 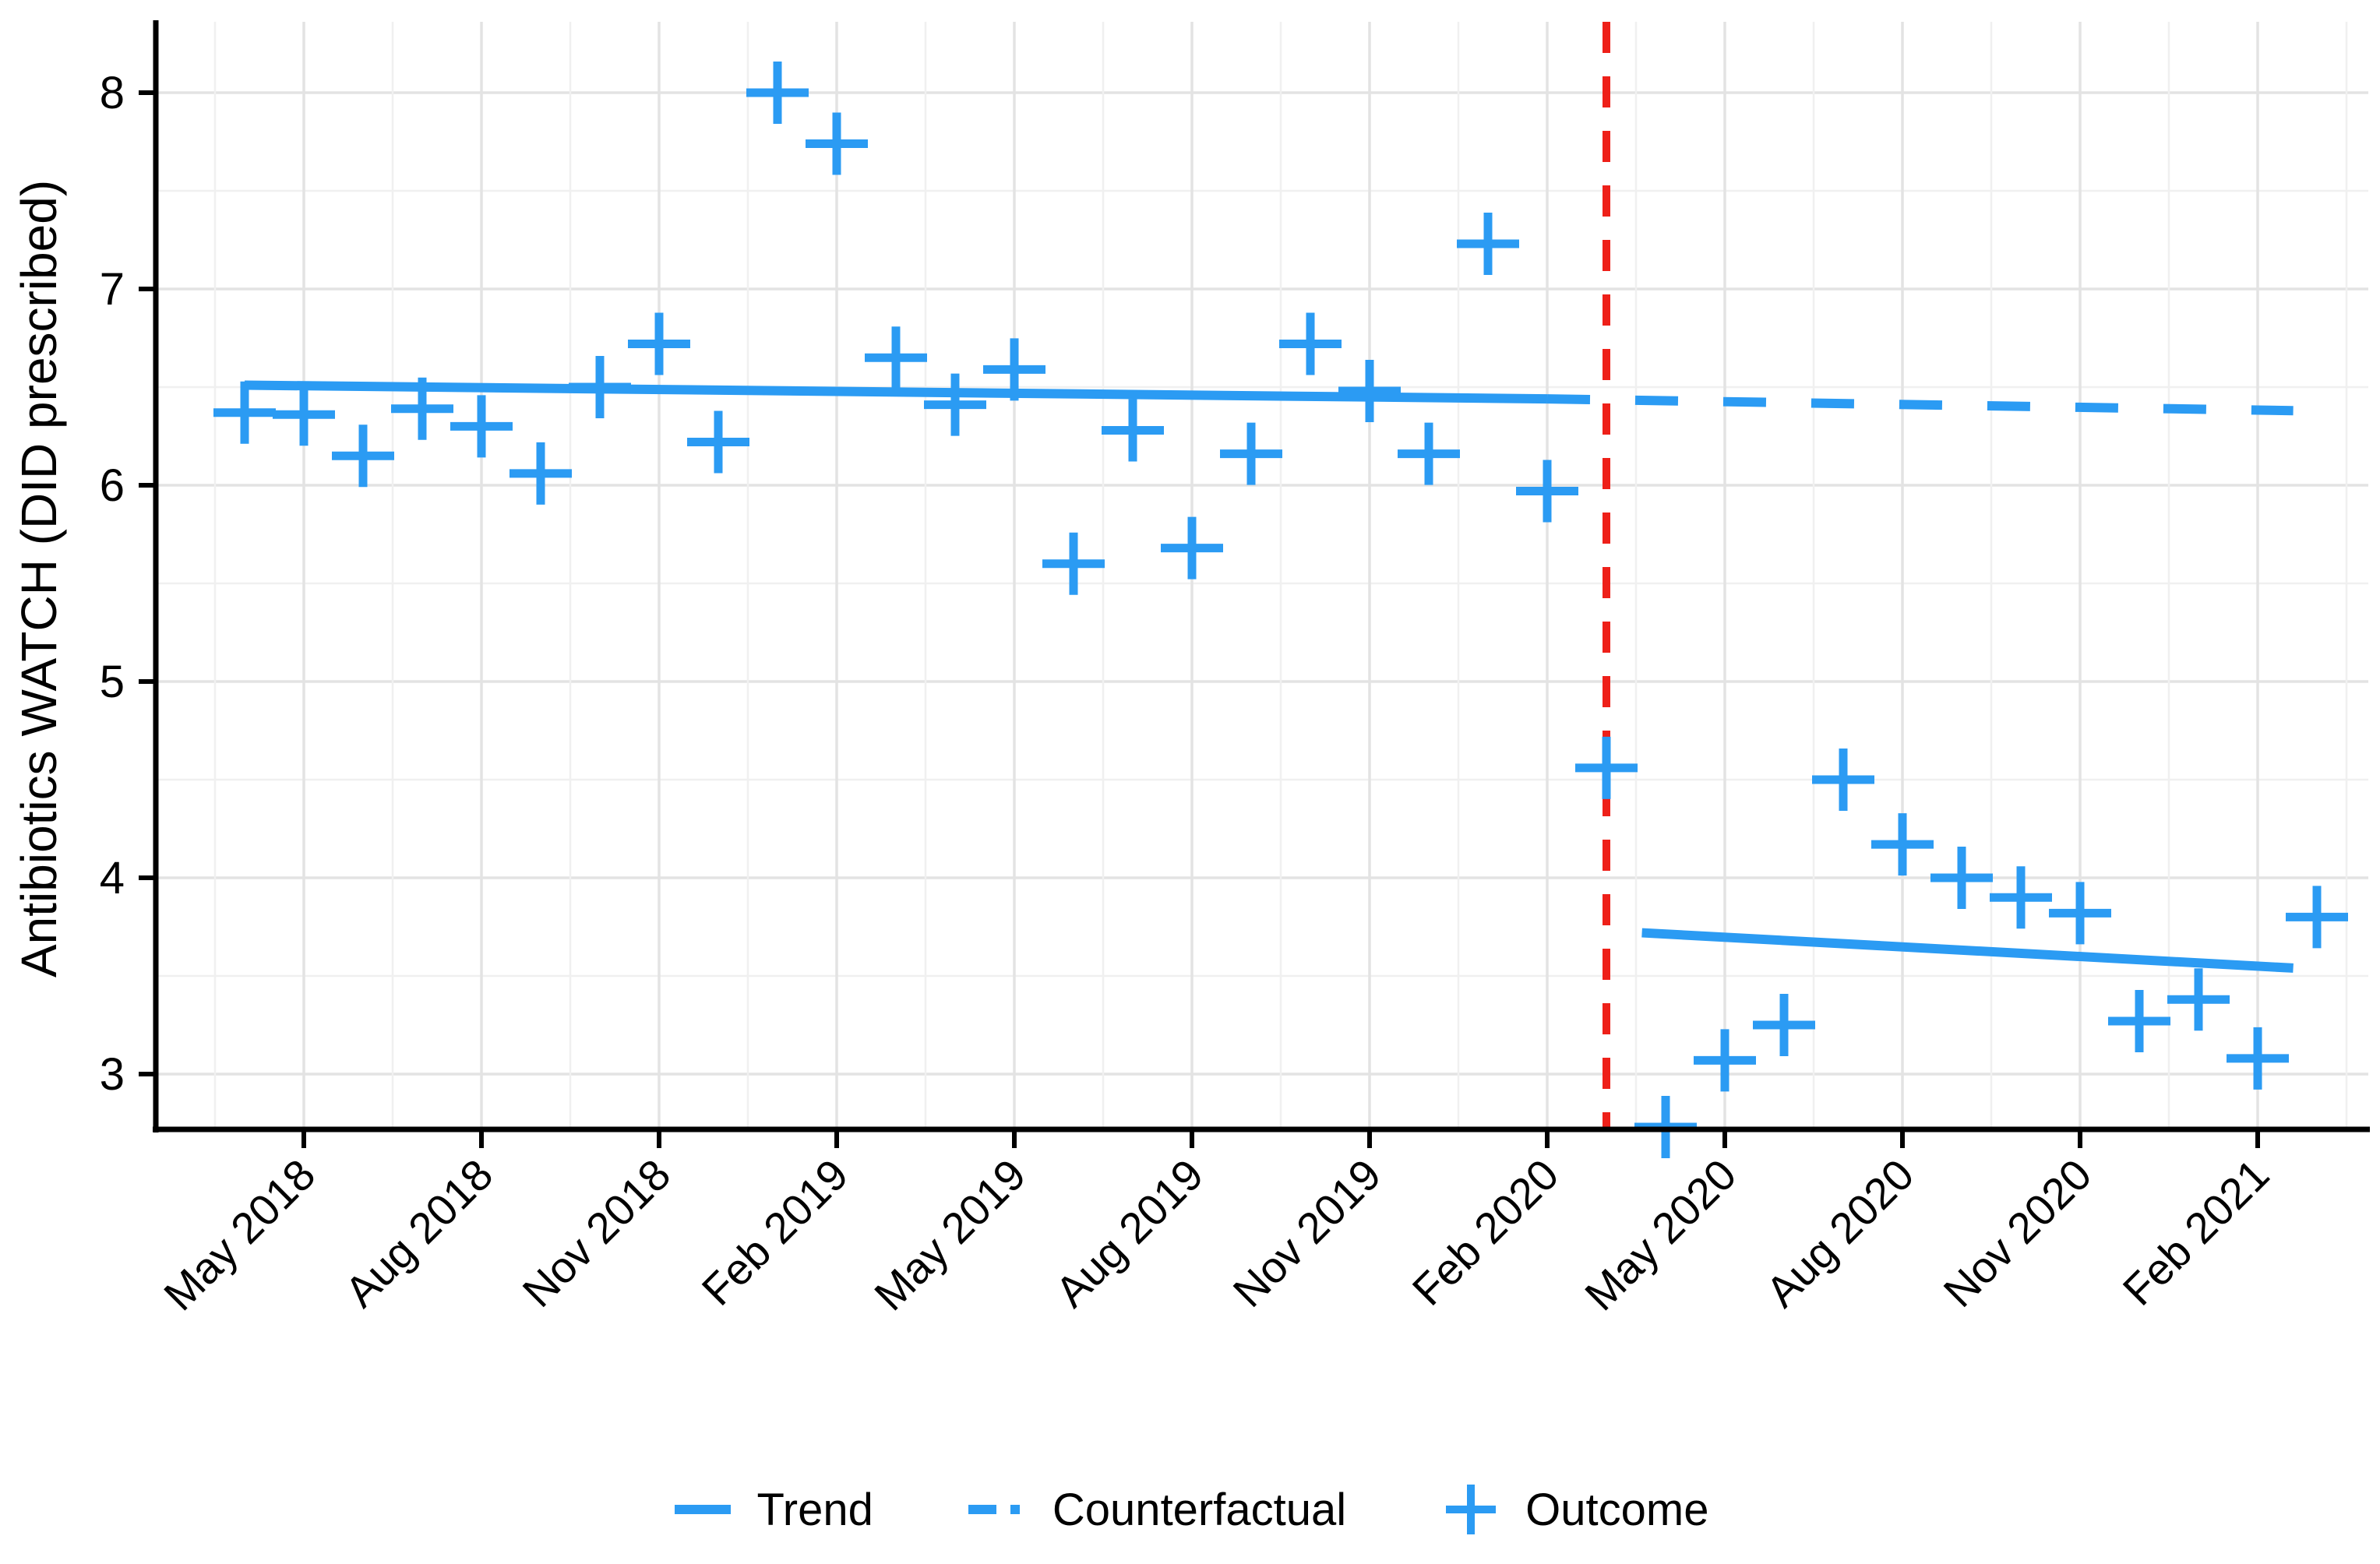 What do you see at coordinates (2017, 1233) in the screenshot?
I see `x-tick-label: Nov 2020` at bounding box center [2017, 1233].